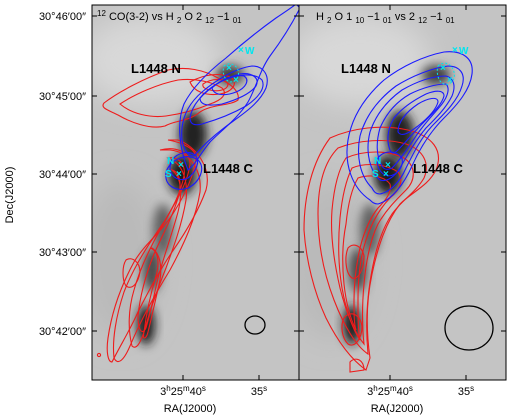 This screenshot has height=417, width=510. I want to click on source-label-center-left: L1448 C, so click(228, 168).